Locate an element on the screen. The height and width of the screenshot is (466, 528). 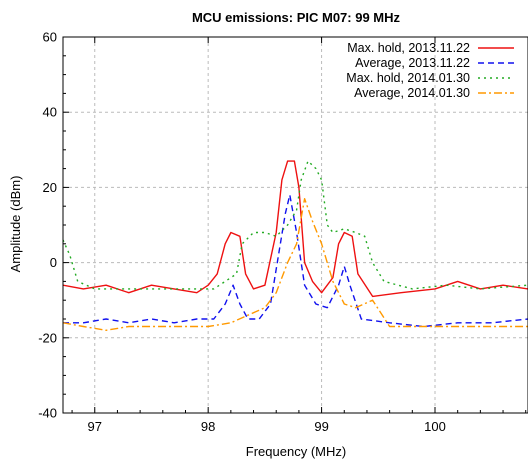
y-tick-label: 40 is located at coordinates (50, 112).